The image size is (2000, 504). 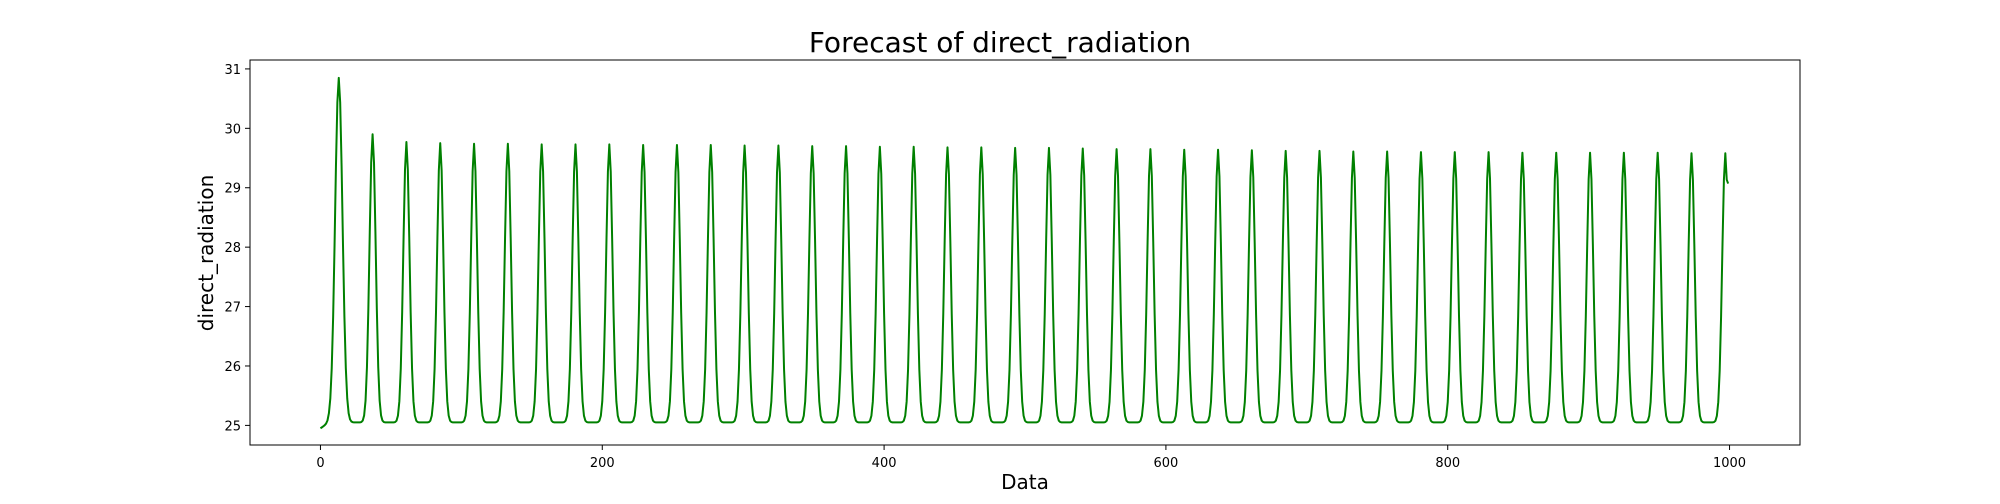 I want to click on x-tick-label: 200, so click(x=602, y=463).